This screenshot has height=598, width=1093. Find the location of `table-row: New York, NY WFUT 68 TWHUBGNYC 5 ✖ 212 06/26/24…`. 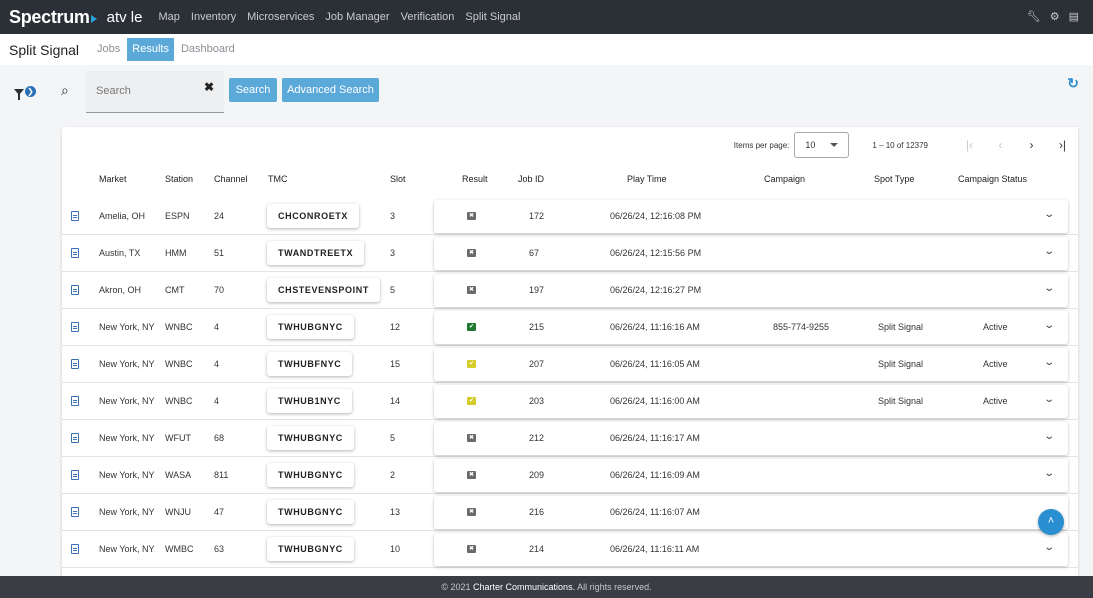

table-row: New York, NY WFUT 68 TWHUBGNYC 5 ✖ 212 06/26/24… is located at coordinates (570, 439).